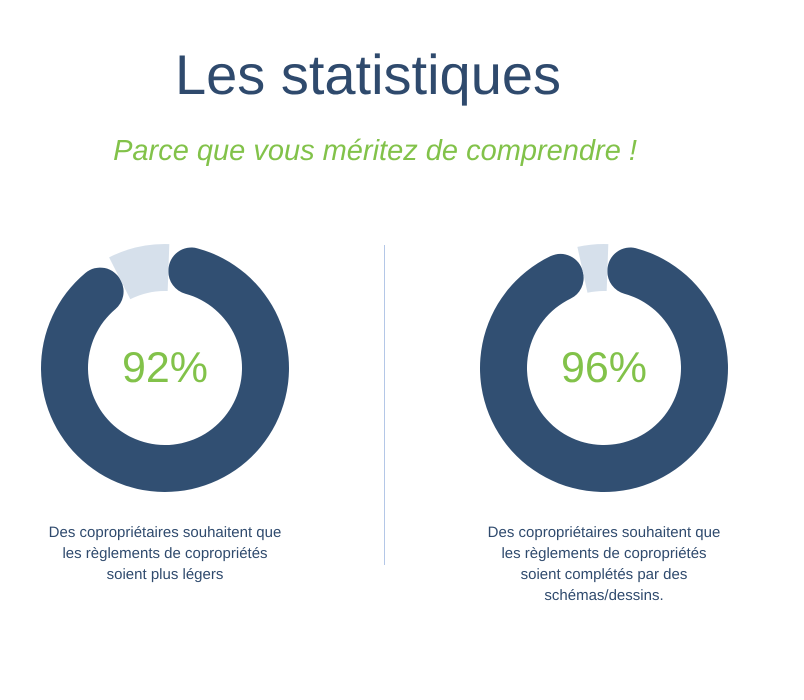  I want to click on data-label: 96%, so click(604, 368).